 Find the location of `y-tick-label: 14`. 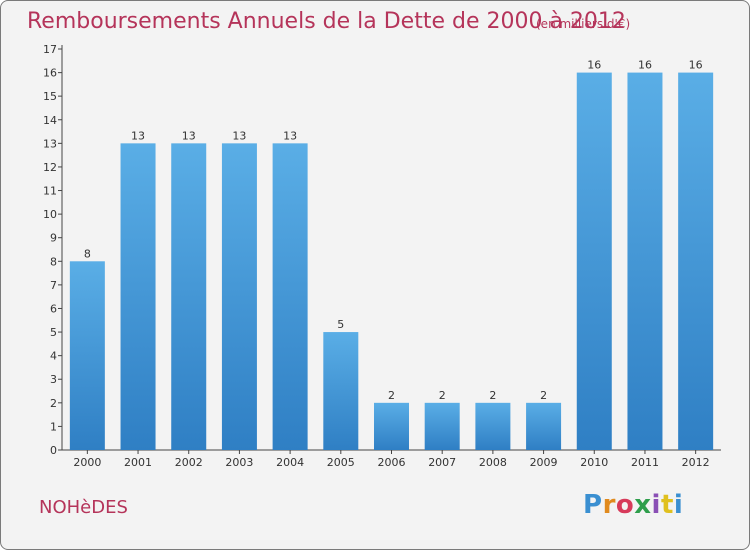

y-tick-label: 14 is located at coordinates (50, 120).